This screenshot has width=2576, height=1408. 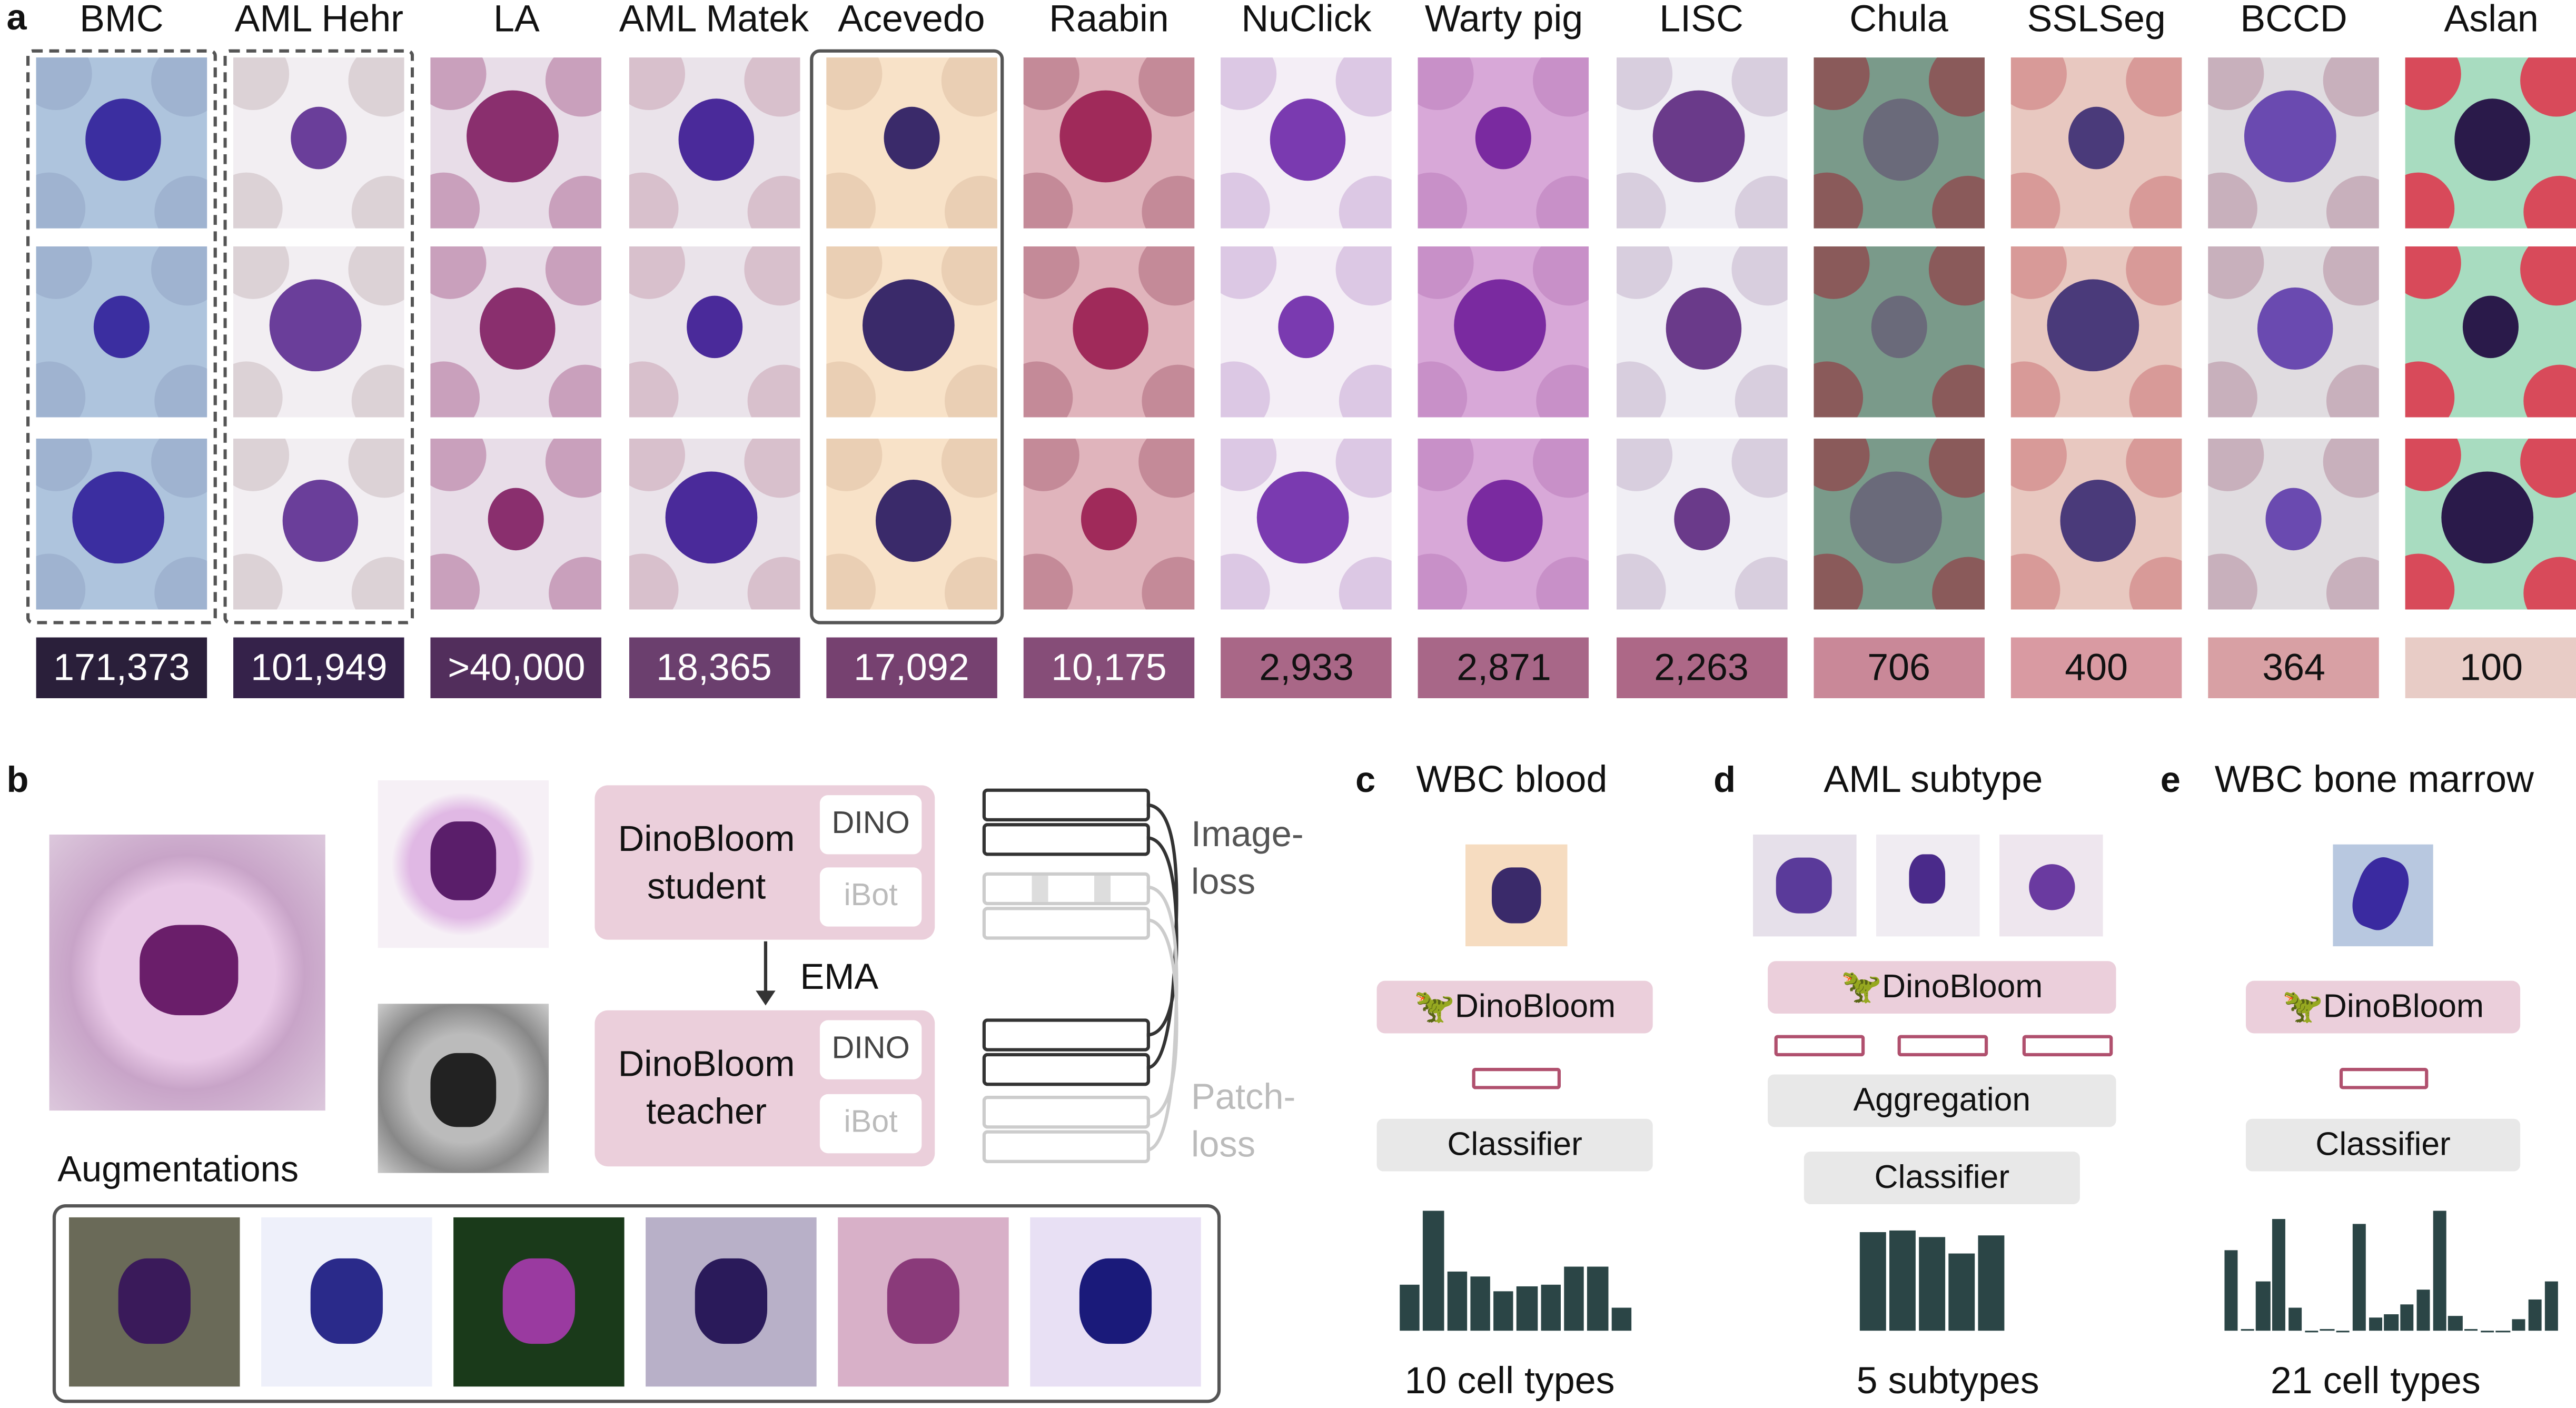 What do you see at coordinates (2375, 1380) in the screenshot?
I see `caption-e: 21 cell types` at bounding box center [2375, 1380].